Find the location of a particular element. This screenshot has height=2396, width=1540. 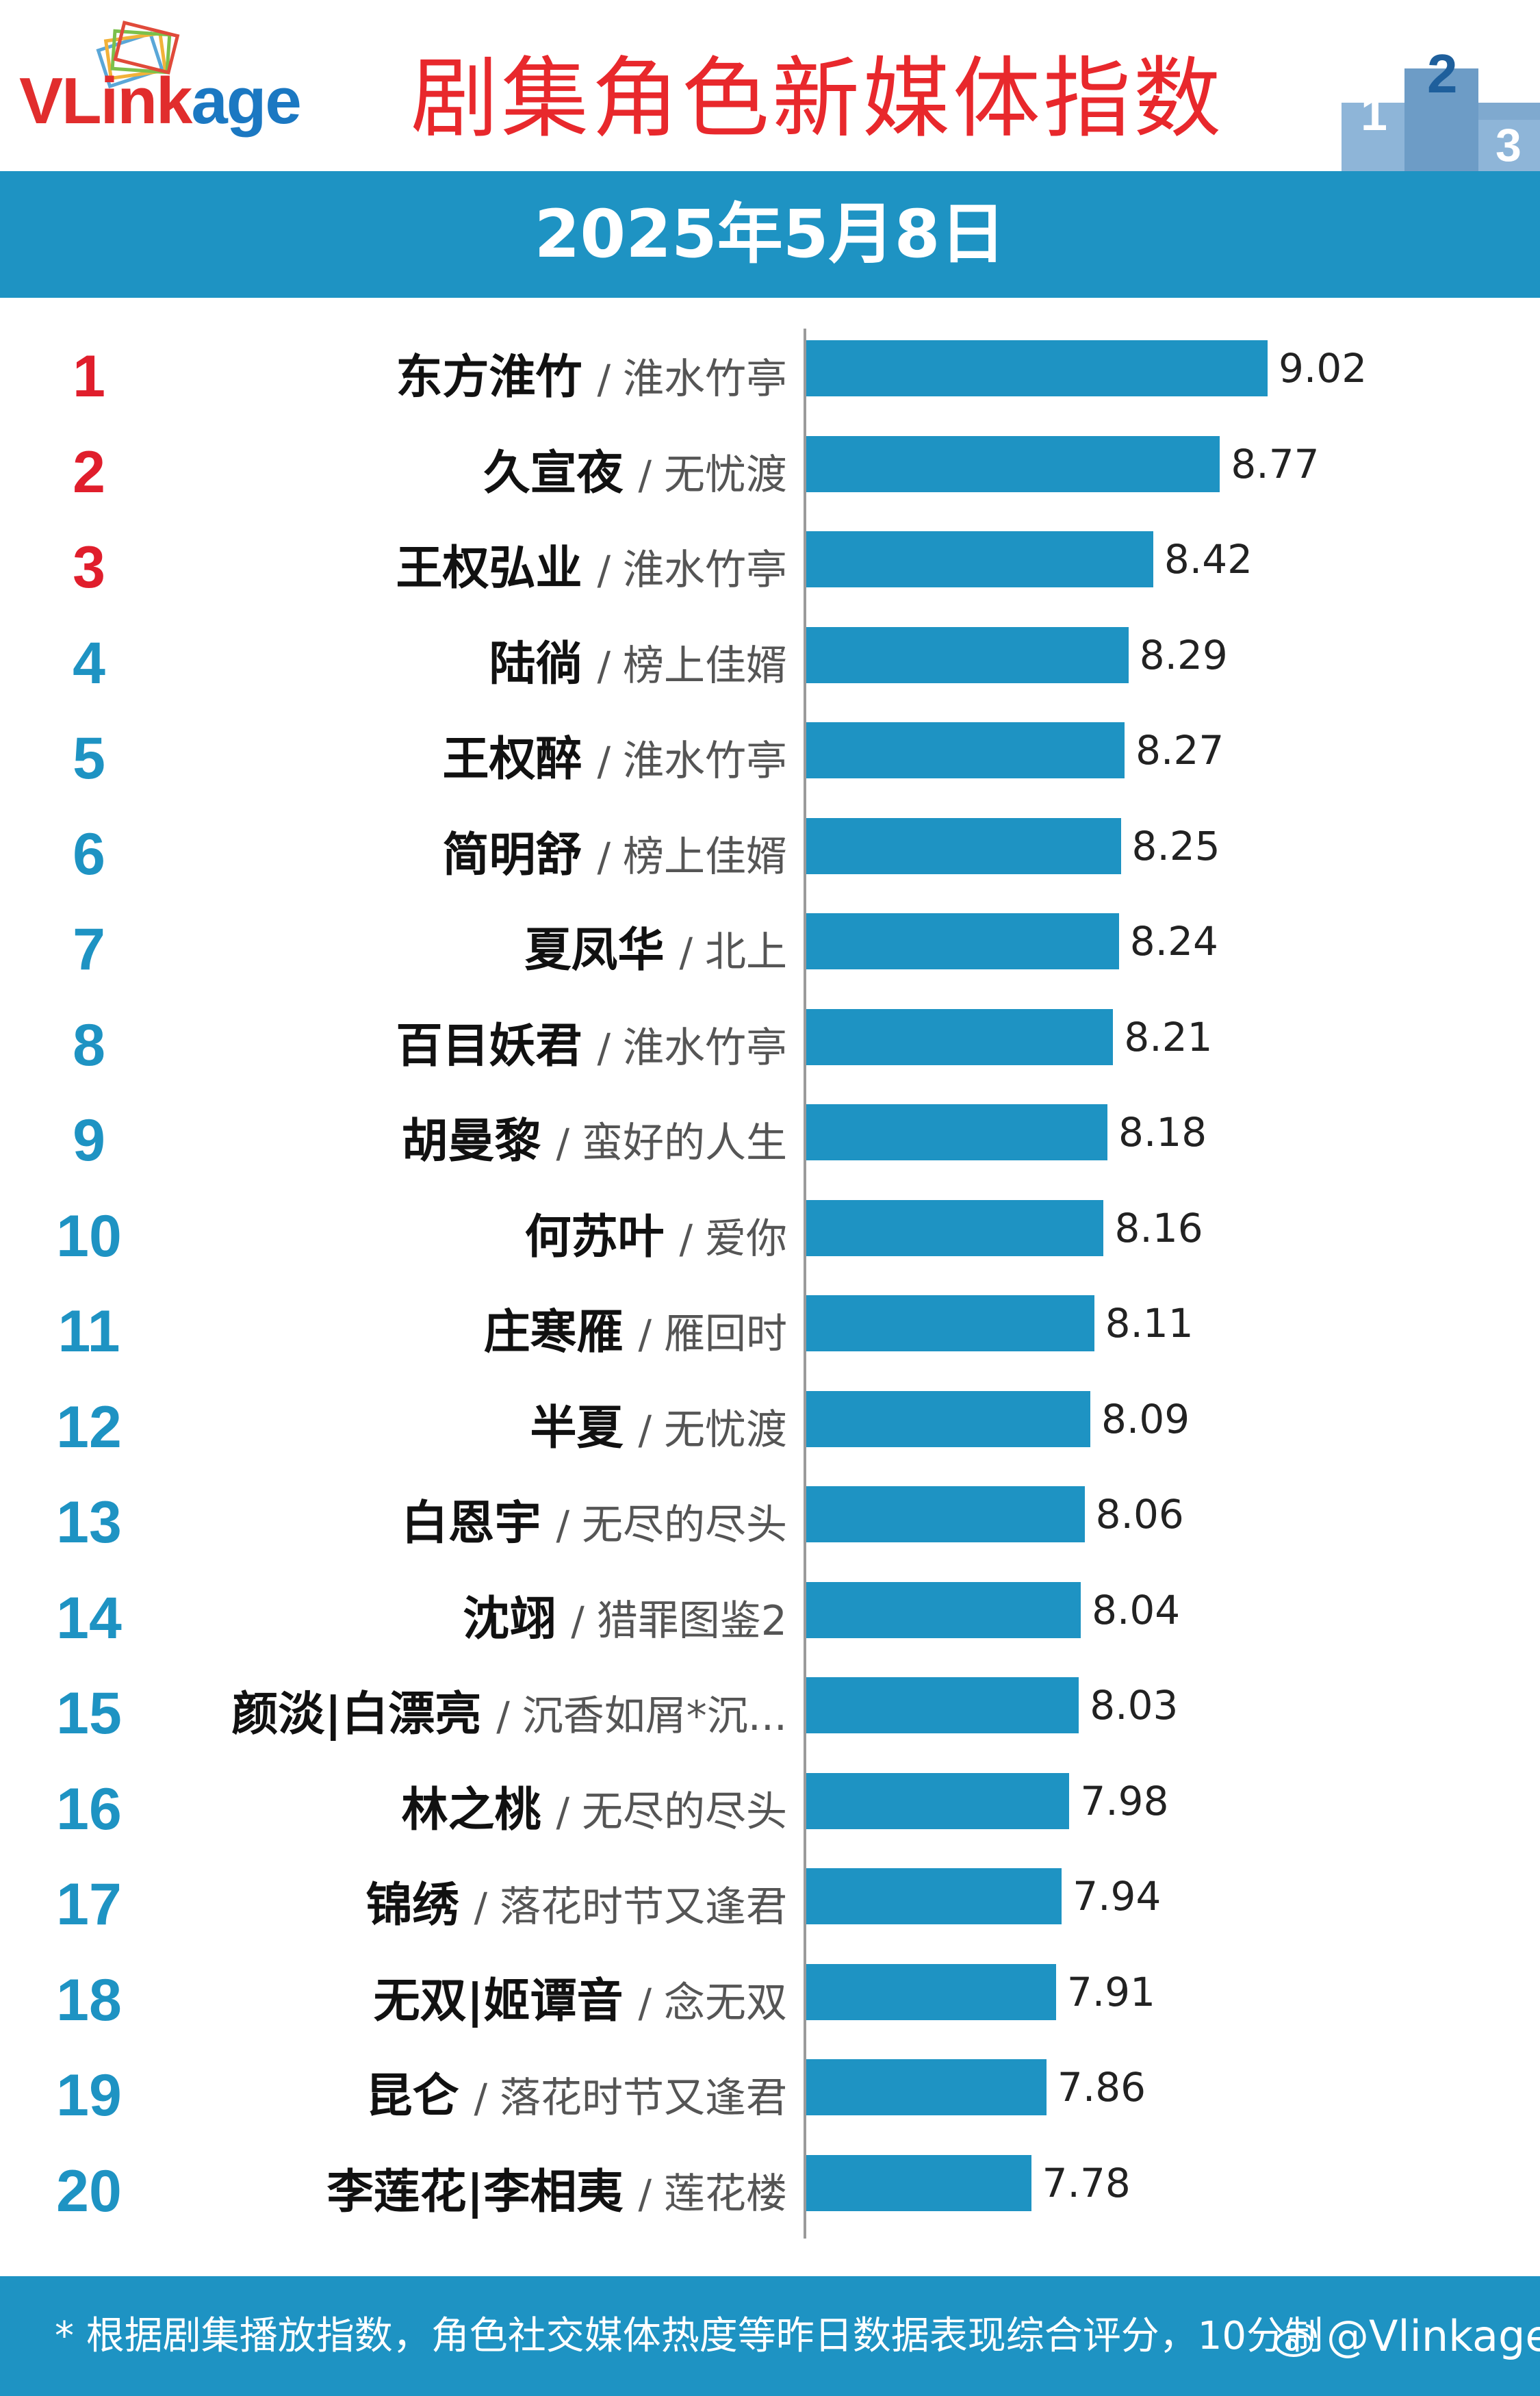

character-name: 胡曼黎 is located at coordinates (471, 1141).